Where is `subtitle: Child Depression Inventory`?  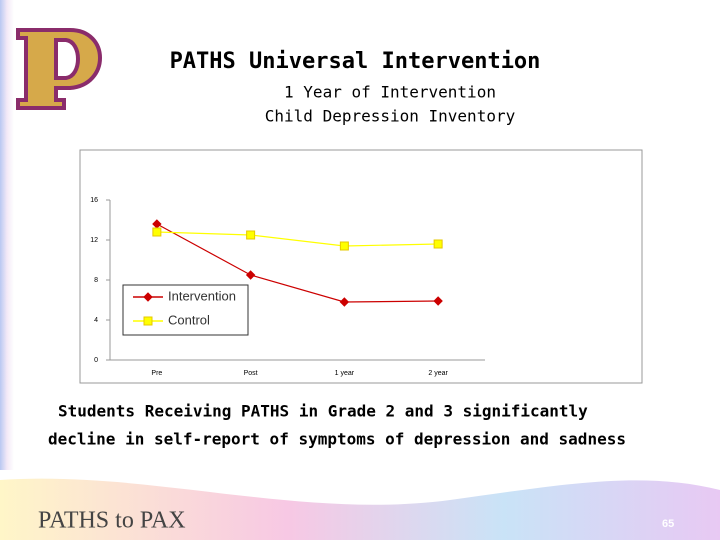
subtitle: Child Depression Inventory is located at coordinates (390, 116).